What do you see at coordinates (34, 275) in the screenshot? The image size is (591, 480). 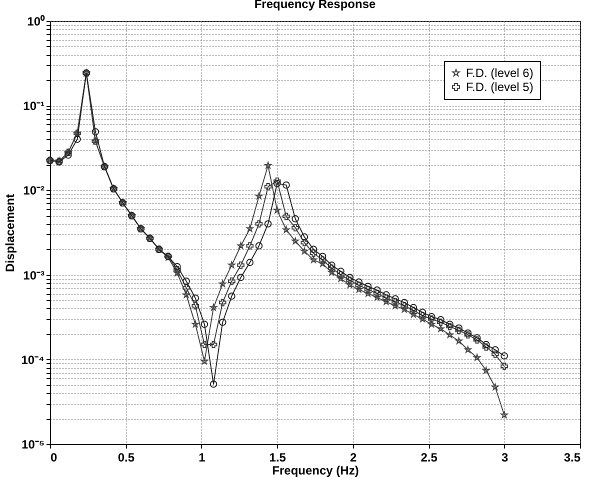 I see `y-tick-label: 10⁻³` at bounding box center [34, 275].